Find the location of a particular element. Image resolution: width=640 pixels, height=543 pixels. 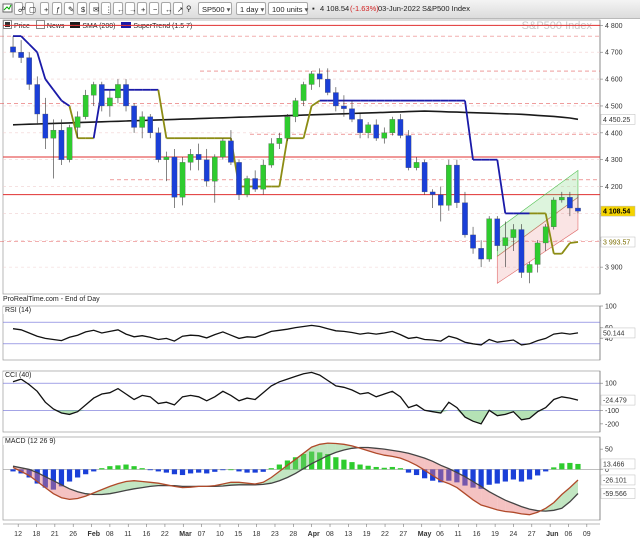

search-icon: ⚲ is located at coordinates (189, 8).